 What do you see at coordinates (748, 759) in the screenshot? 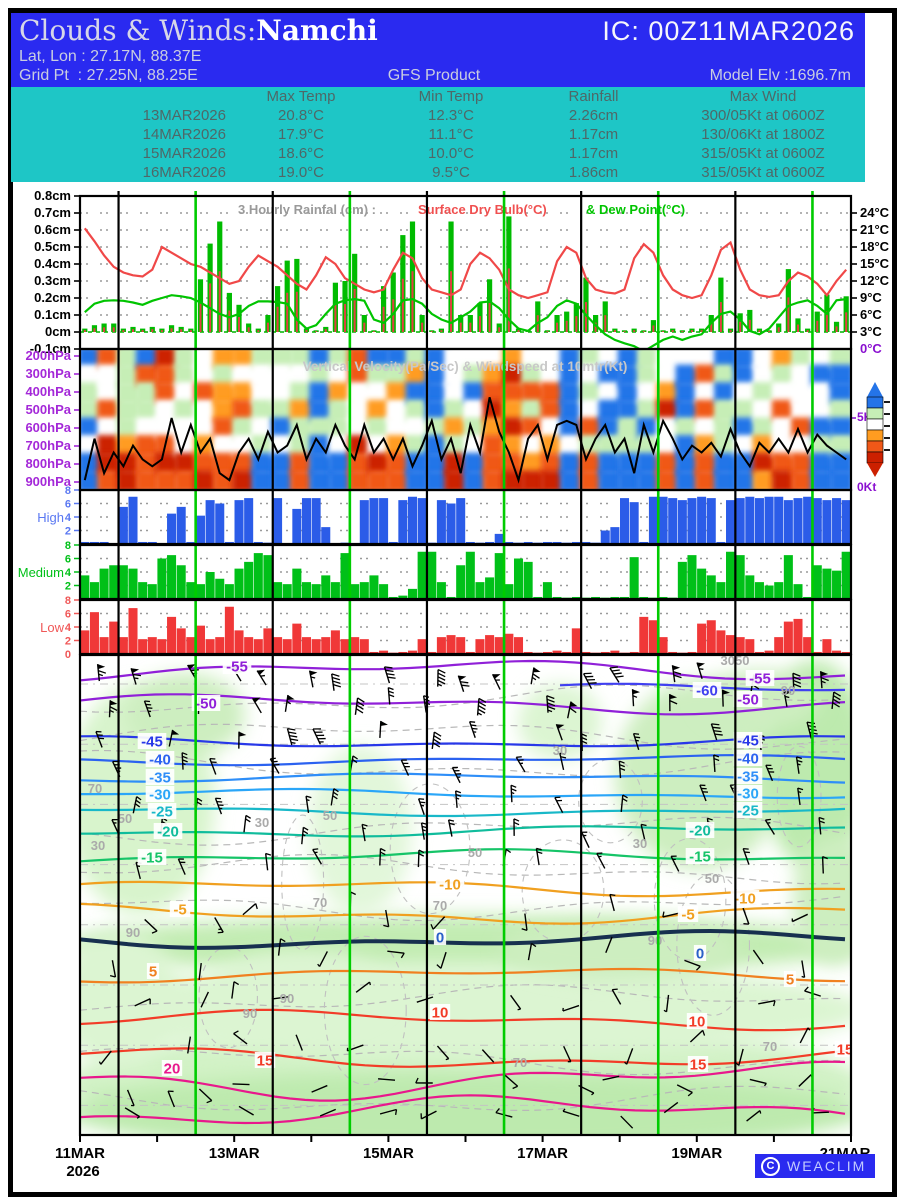
I see `isotherm-label: -40` at bounding box center [748, 759].